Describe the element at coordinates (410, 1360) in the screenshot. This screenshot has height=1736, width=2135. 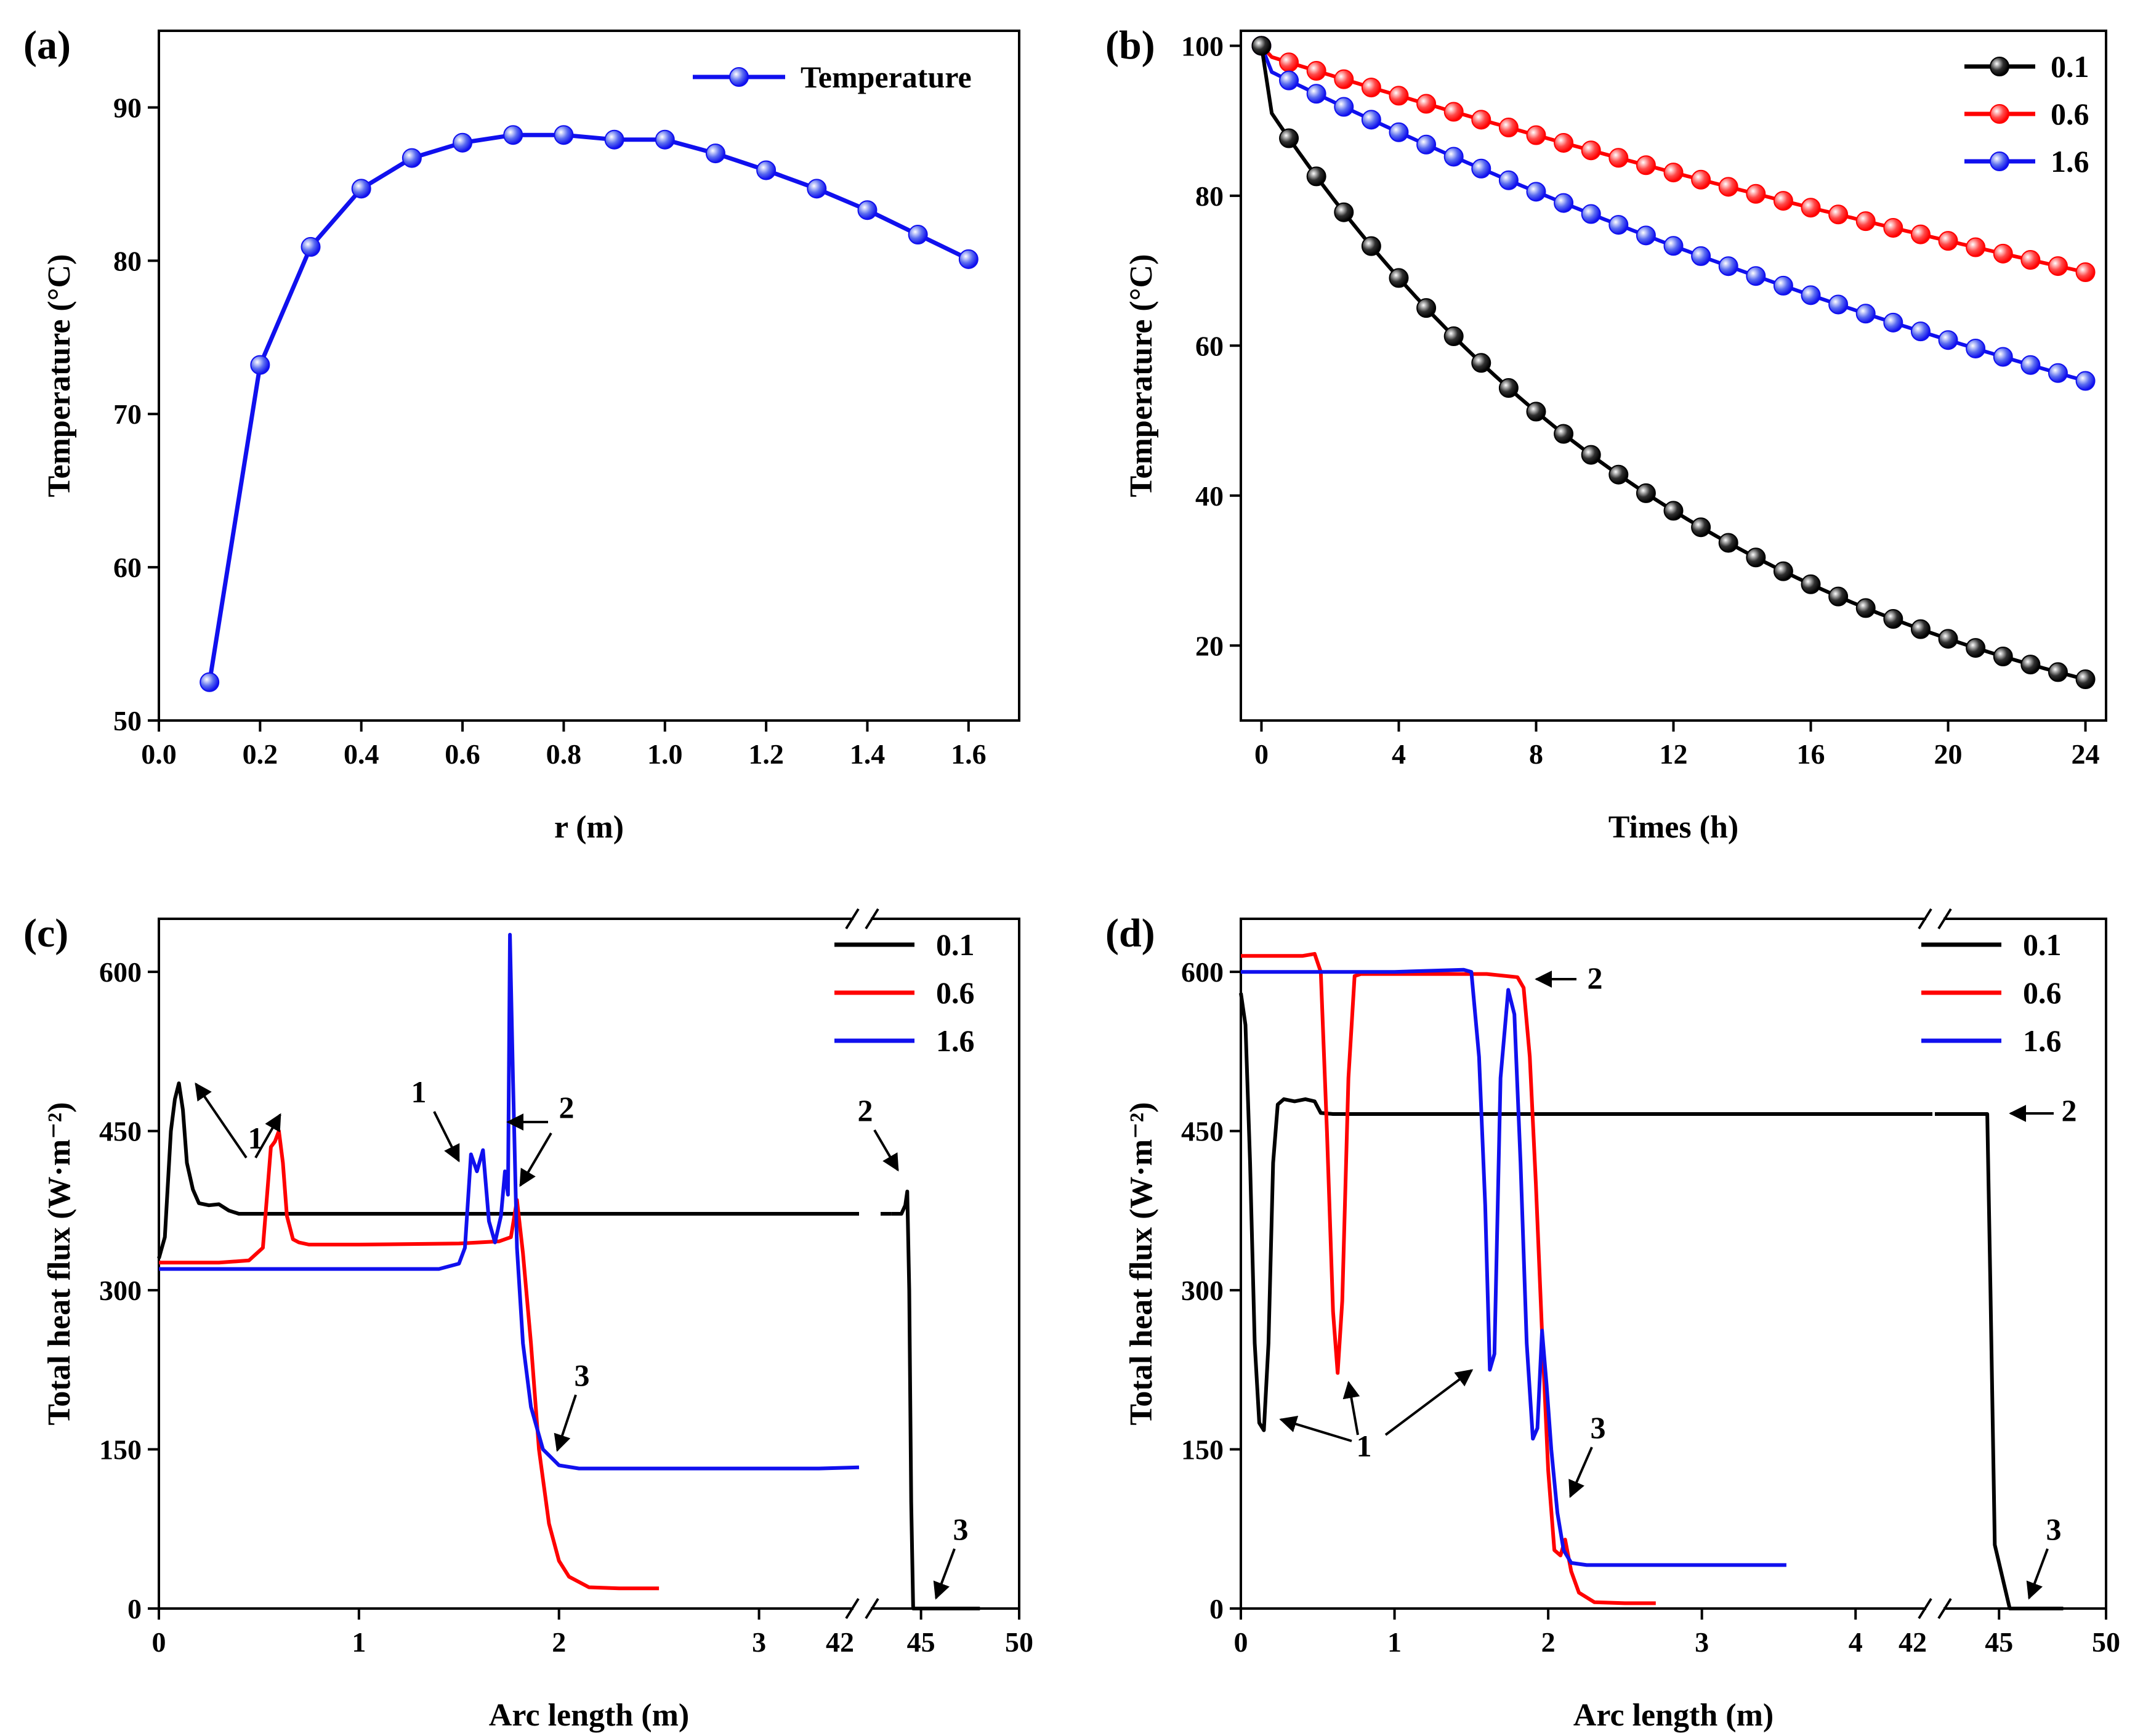
I see `series-line-0.6` at that location.